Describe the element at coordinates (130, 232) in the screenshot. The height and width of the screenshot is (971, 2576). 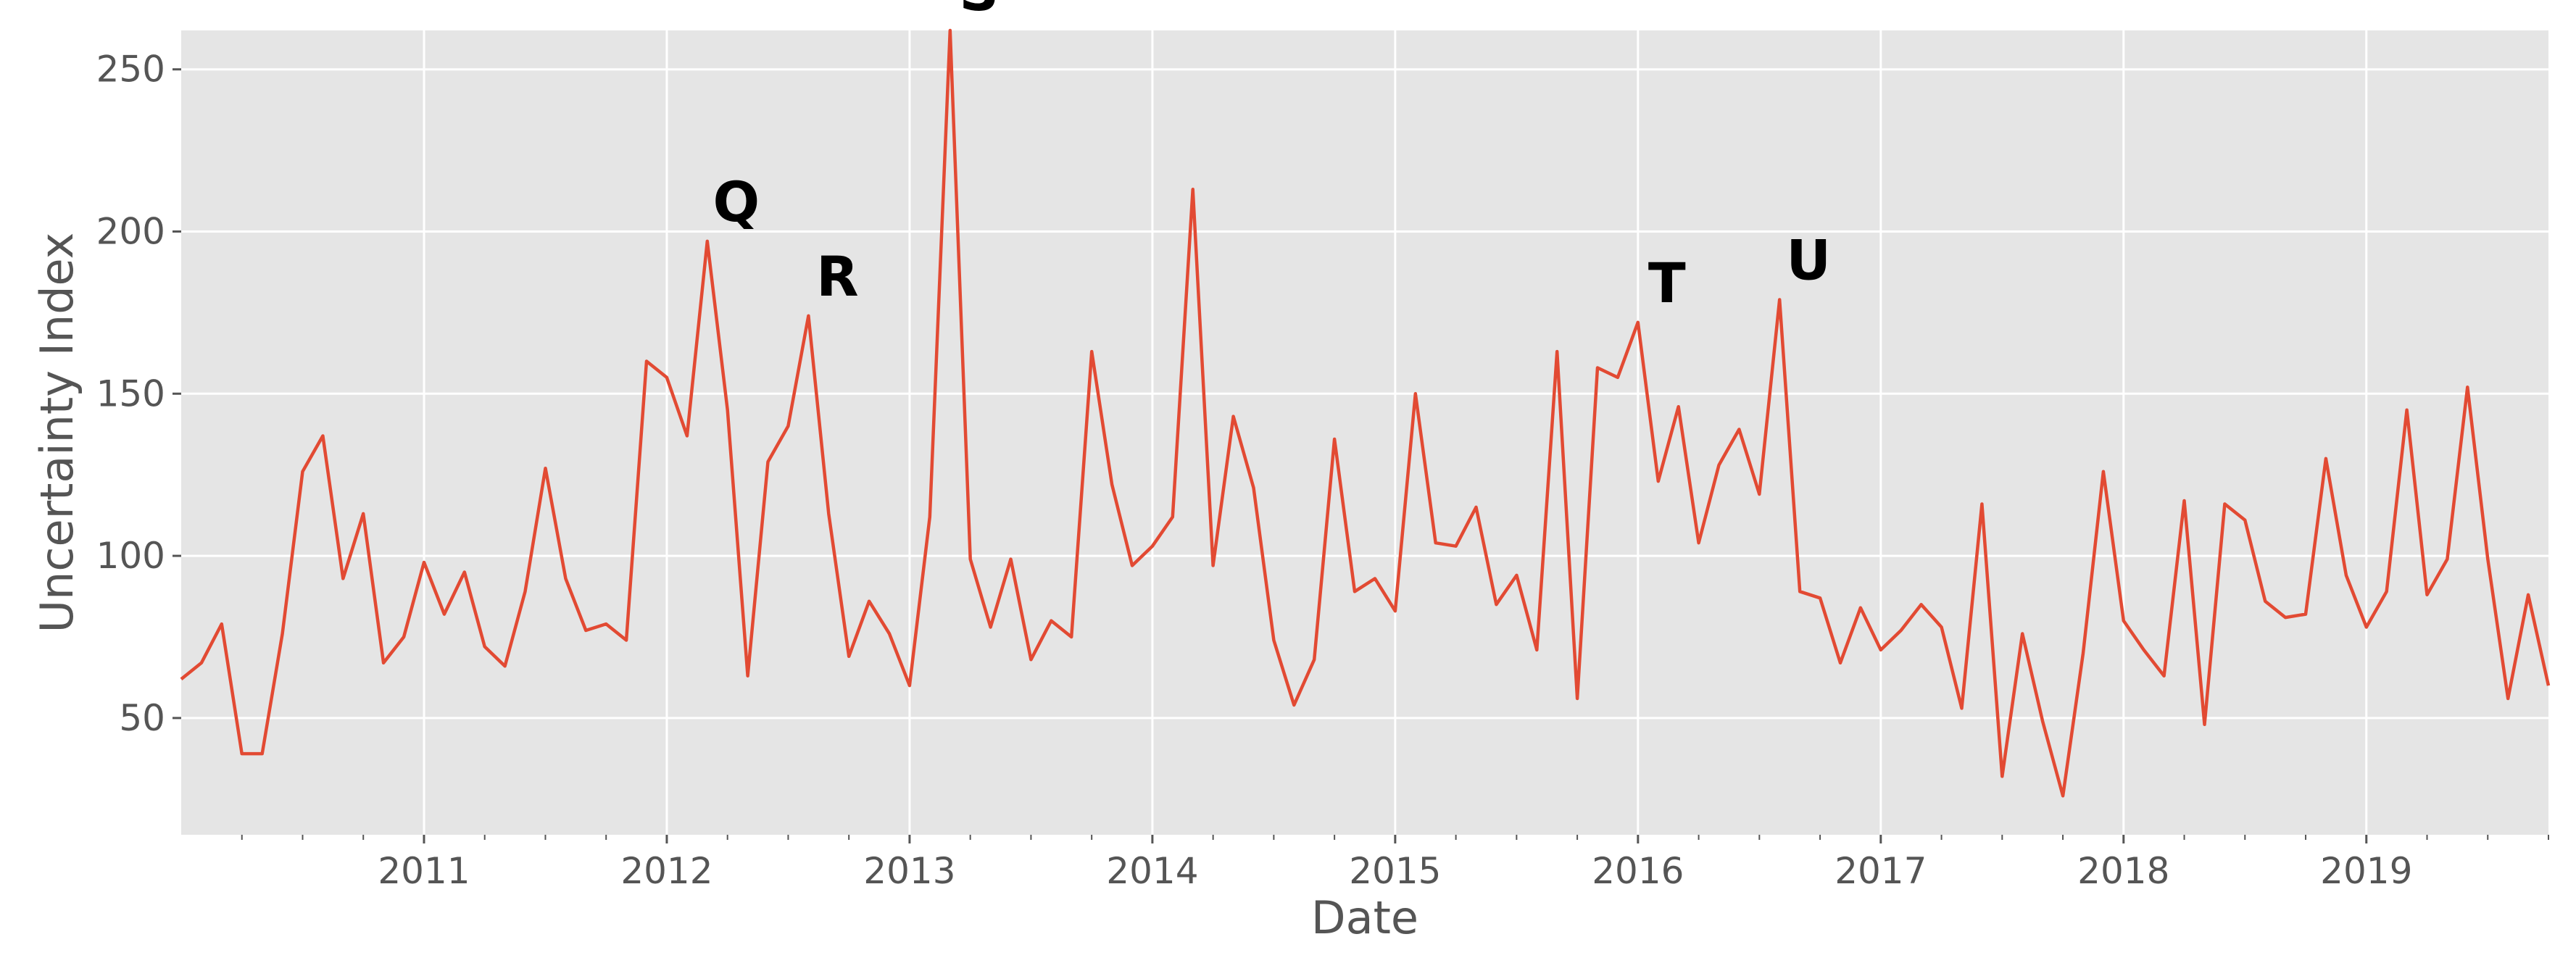
I see `y-tick-label: 200` at that location.